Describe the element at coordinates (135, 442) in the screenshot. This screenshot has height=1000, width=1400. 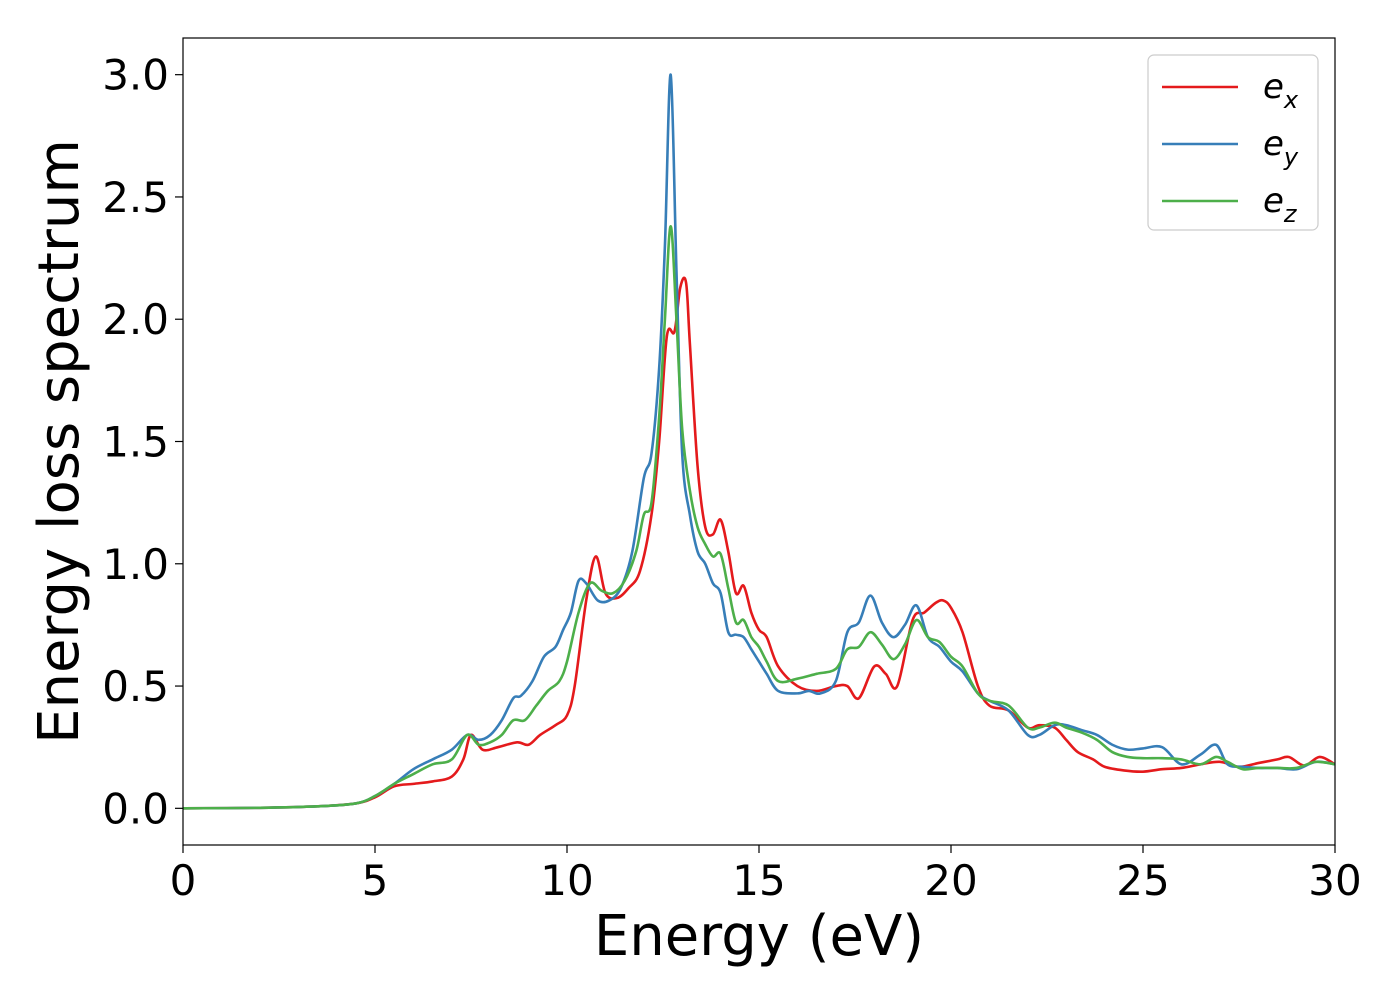
I see `y-tick-label: 1.5` at that location.